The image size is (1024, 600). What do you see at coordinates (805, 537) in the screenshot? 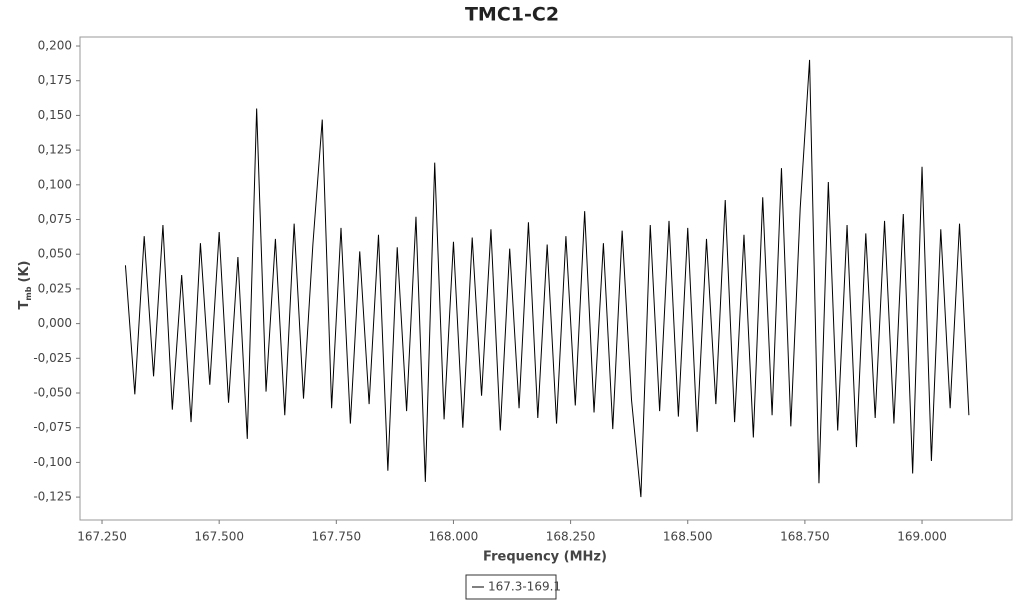
I see `x-tick-label: 168.750` at bounding box center [805, 537].